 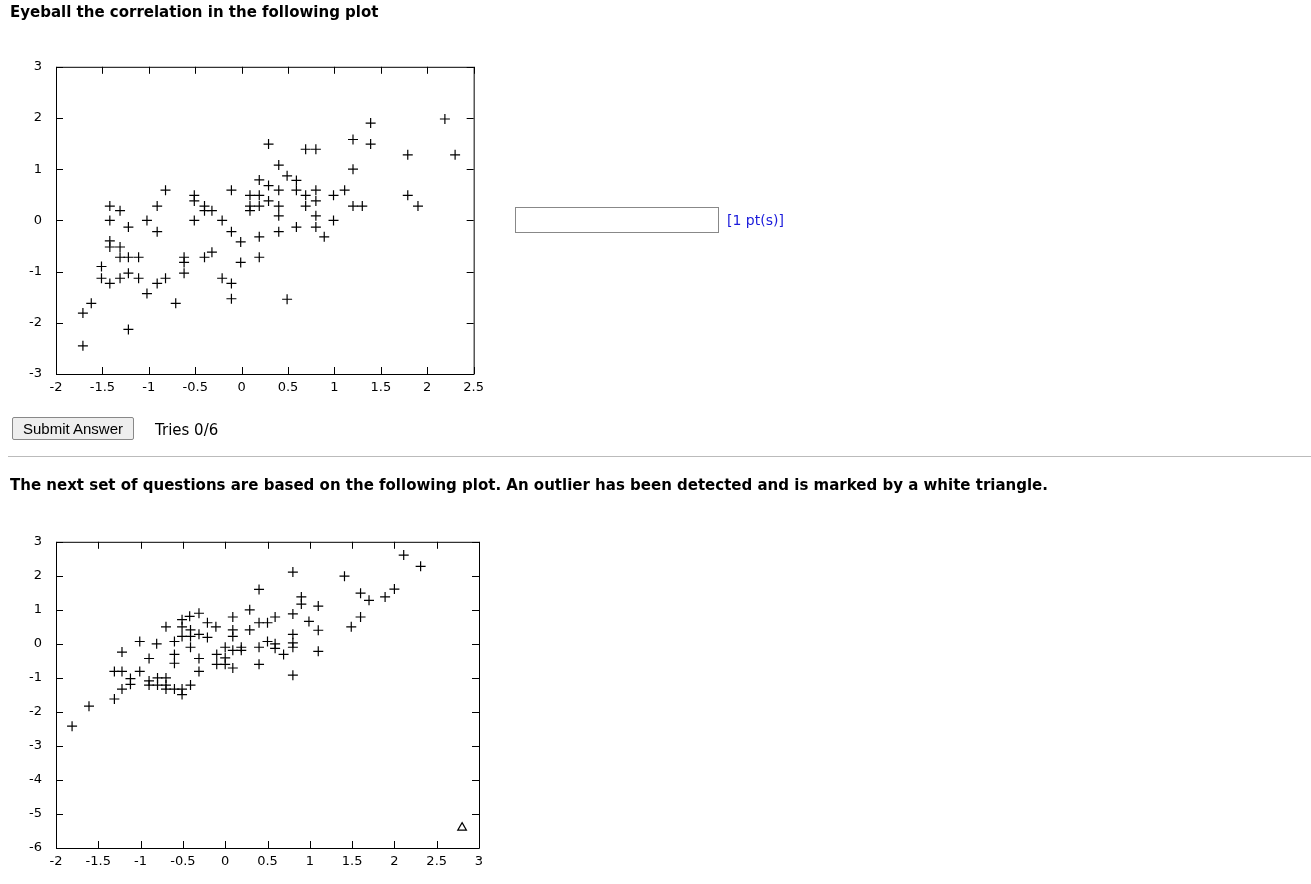 I want to click on chart-title: Eyeball the correlation in the following plot, so click(x=194, y=12).